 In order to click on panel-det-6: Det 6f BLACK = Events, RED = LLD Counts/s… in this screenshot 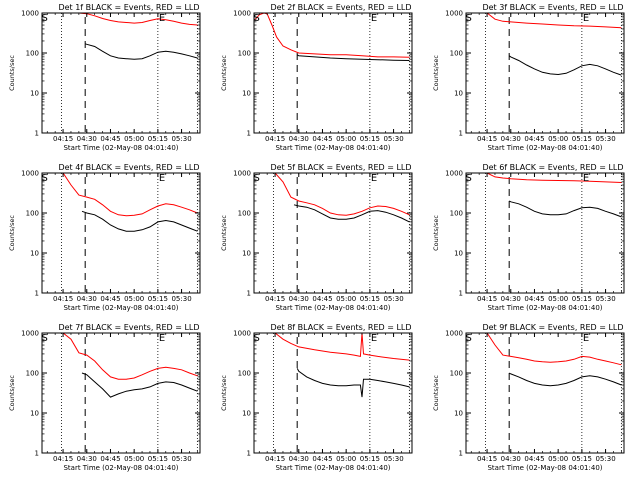, I will do `click(528, 237)`.